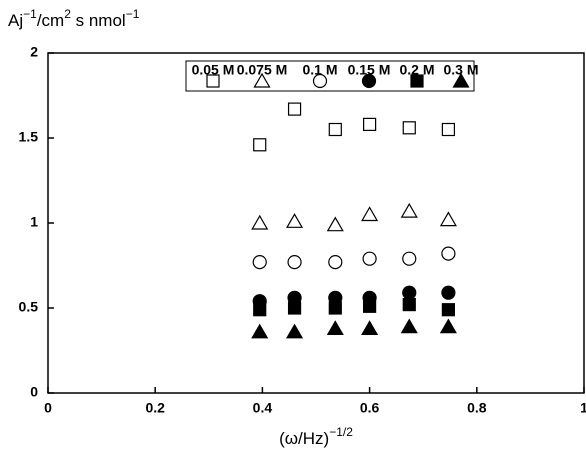 This screenshot has height=456, width=586. I want to click on x-tick-label: 0.4, so click(263, 408).